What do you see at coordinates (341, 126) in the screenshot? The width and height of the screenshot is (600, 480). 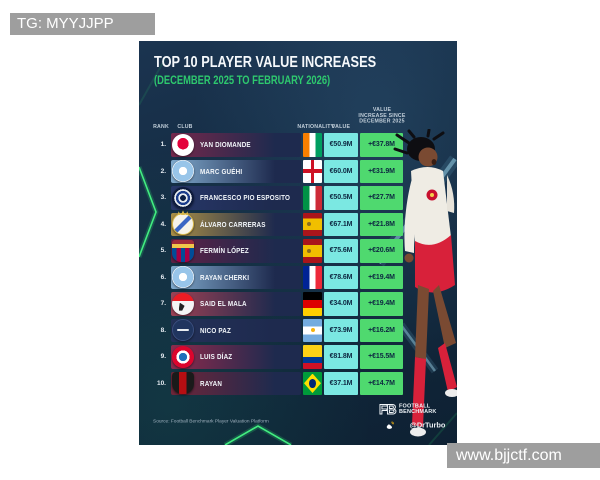 I see `column-header-value: VALUE` at bounding box center [341, 126].